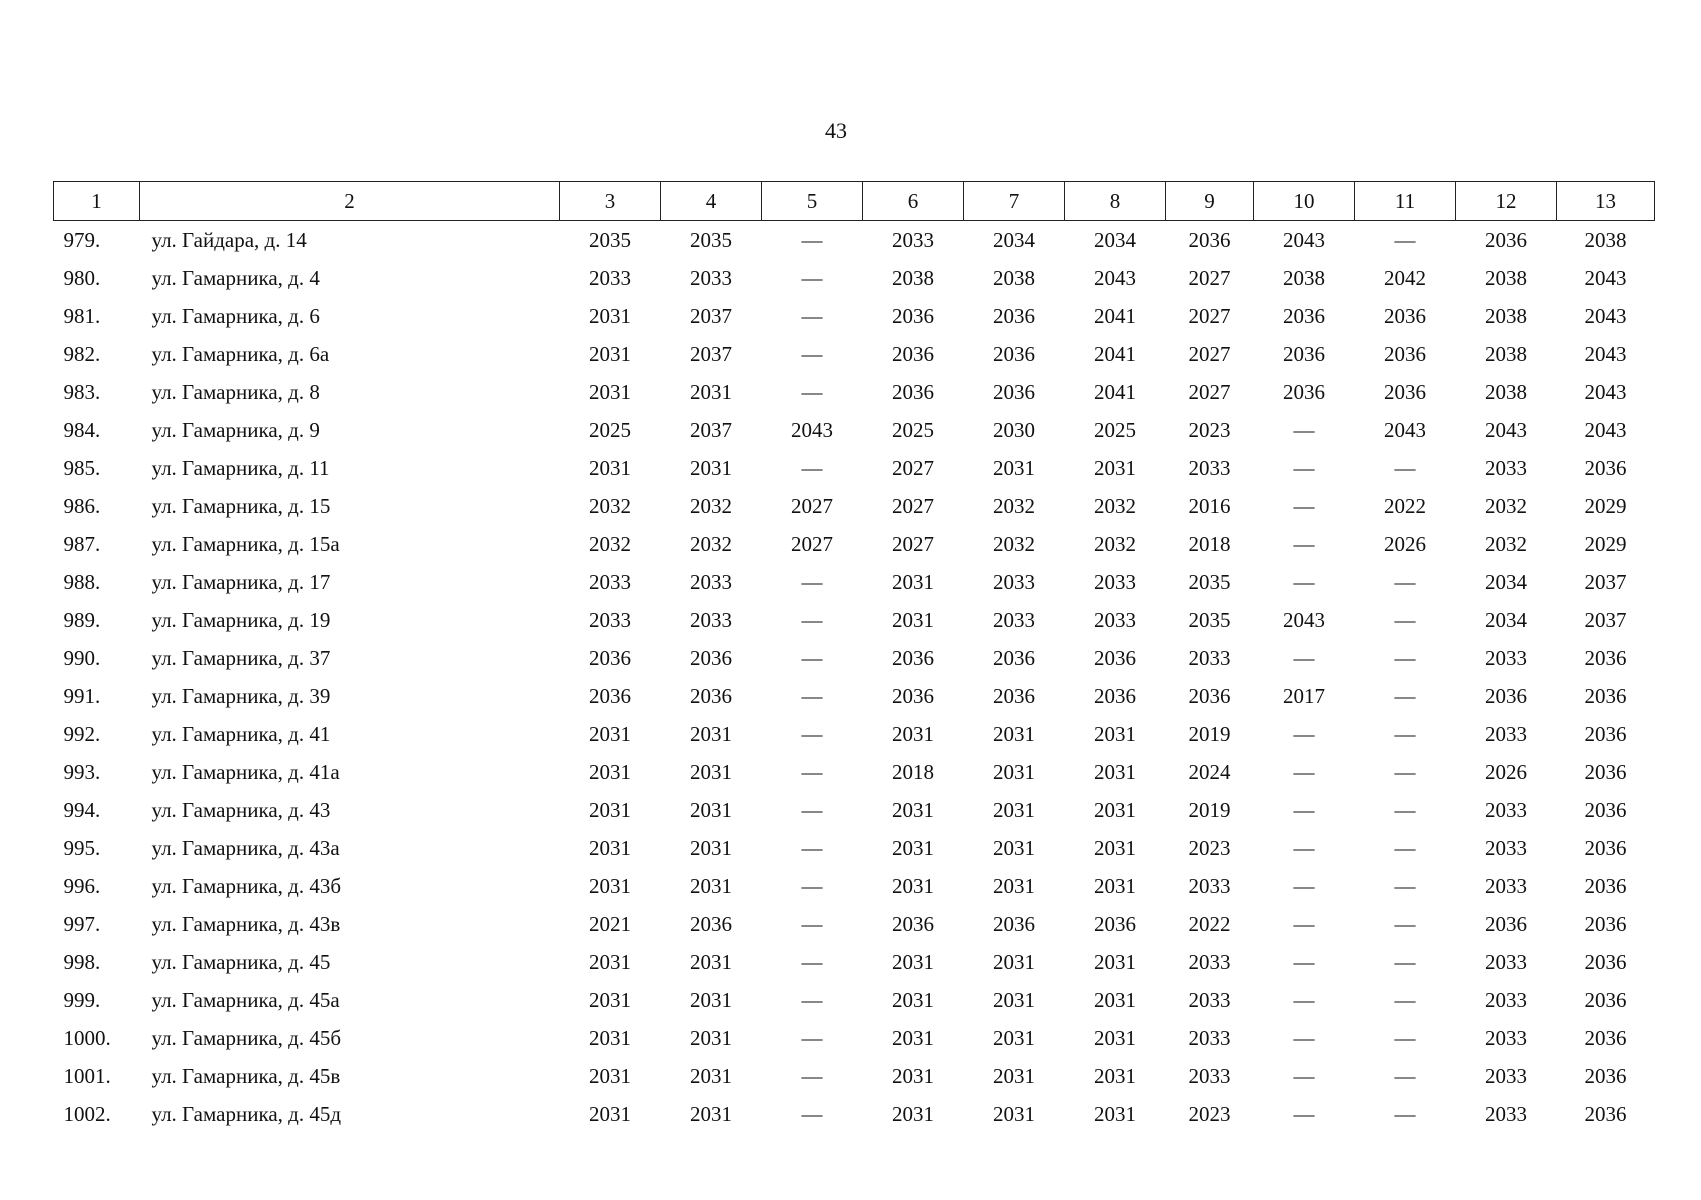  I want to click on year-cell: 2037, so click(711, 353).